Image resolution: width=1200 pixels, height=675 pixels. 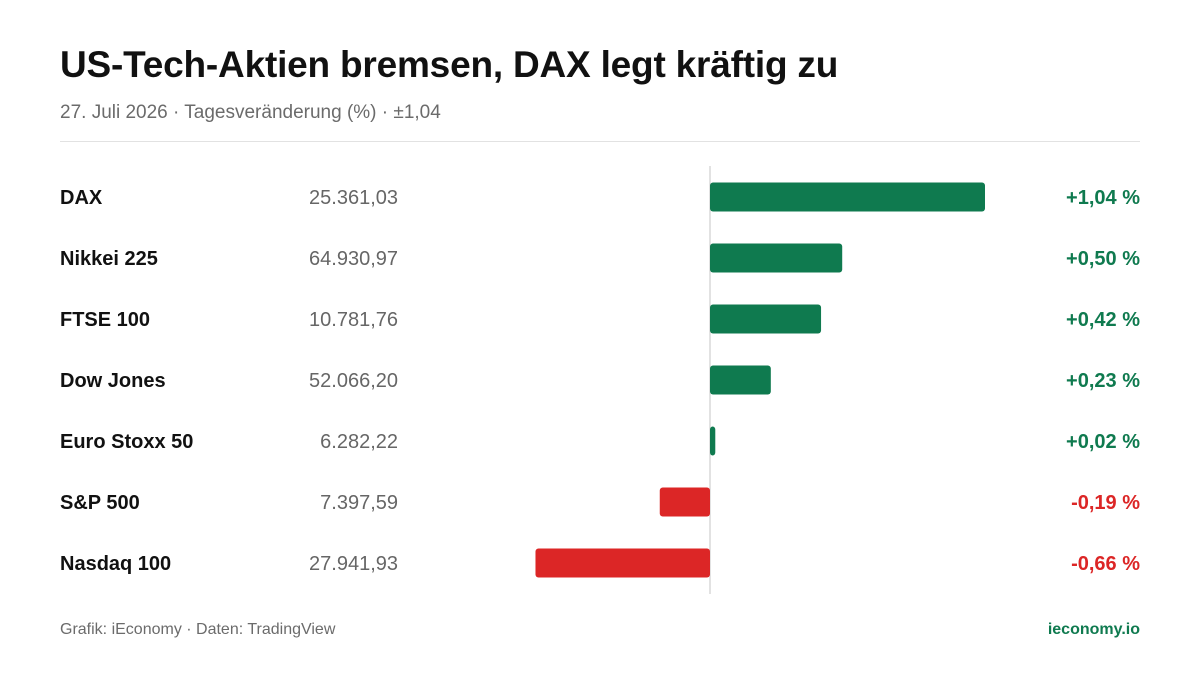 I want to click on index-level-label: 10.781,76, so click(x=353, y=320).